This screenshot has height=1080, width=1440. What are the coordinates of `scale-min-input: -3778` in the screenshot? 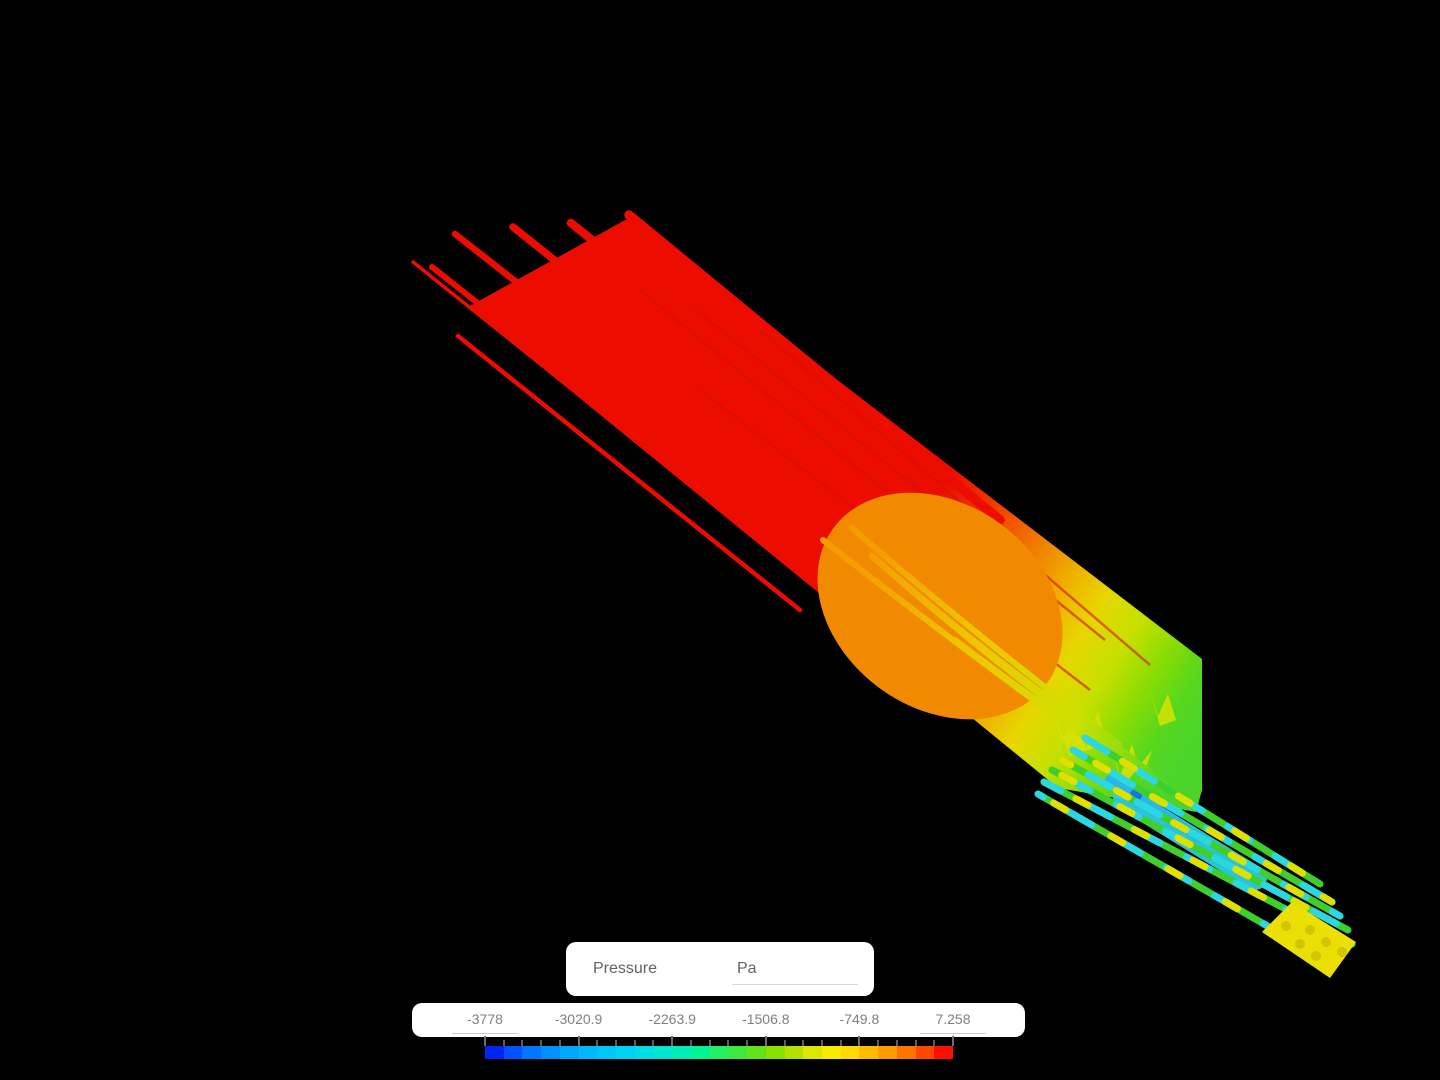 It's located at (485, 1020).